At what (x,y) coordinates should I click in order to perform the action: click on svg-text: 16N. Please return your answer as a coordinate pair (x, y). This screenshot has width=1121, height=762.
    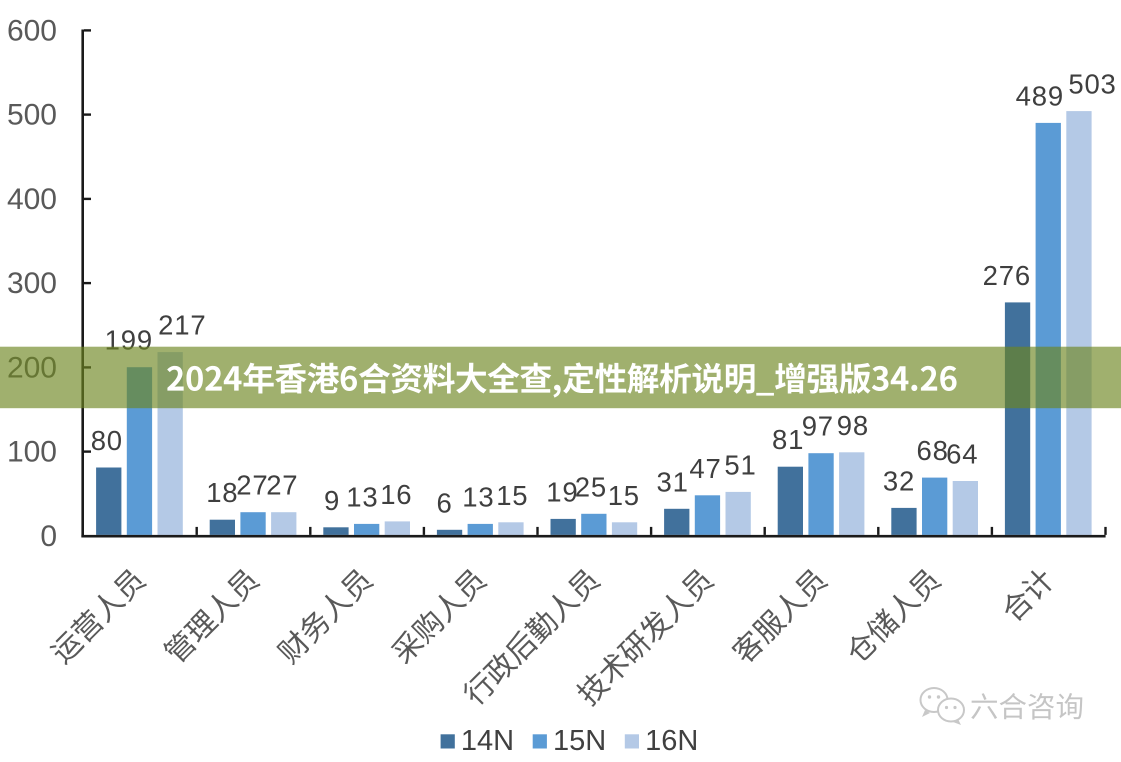
    Looking at the image, I should click on (671, 741).